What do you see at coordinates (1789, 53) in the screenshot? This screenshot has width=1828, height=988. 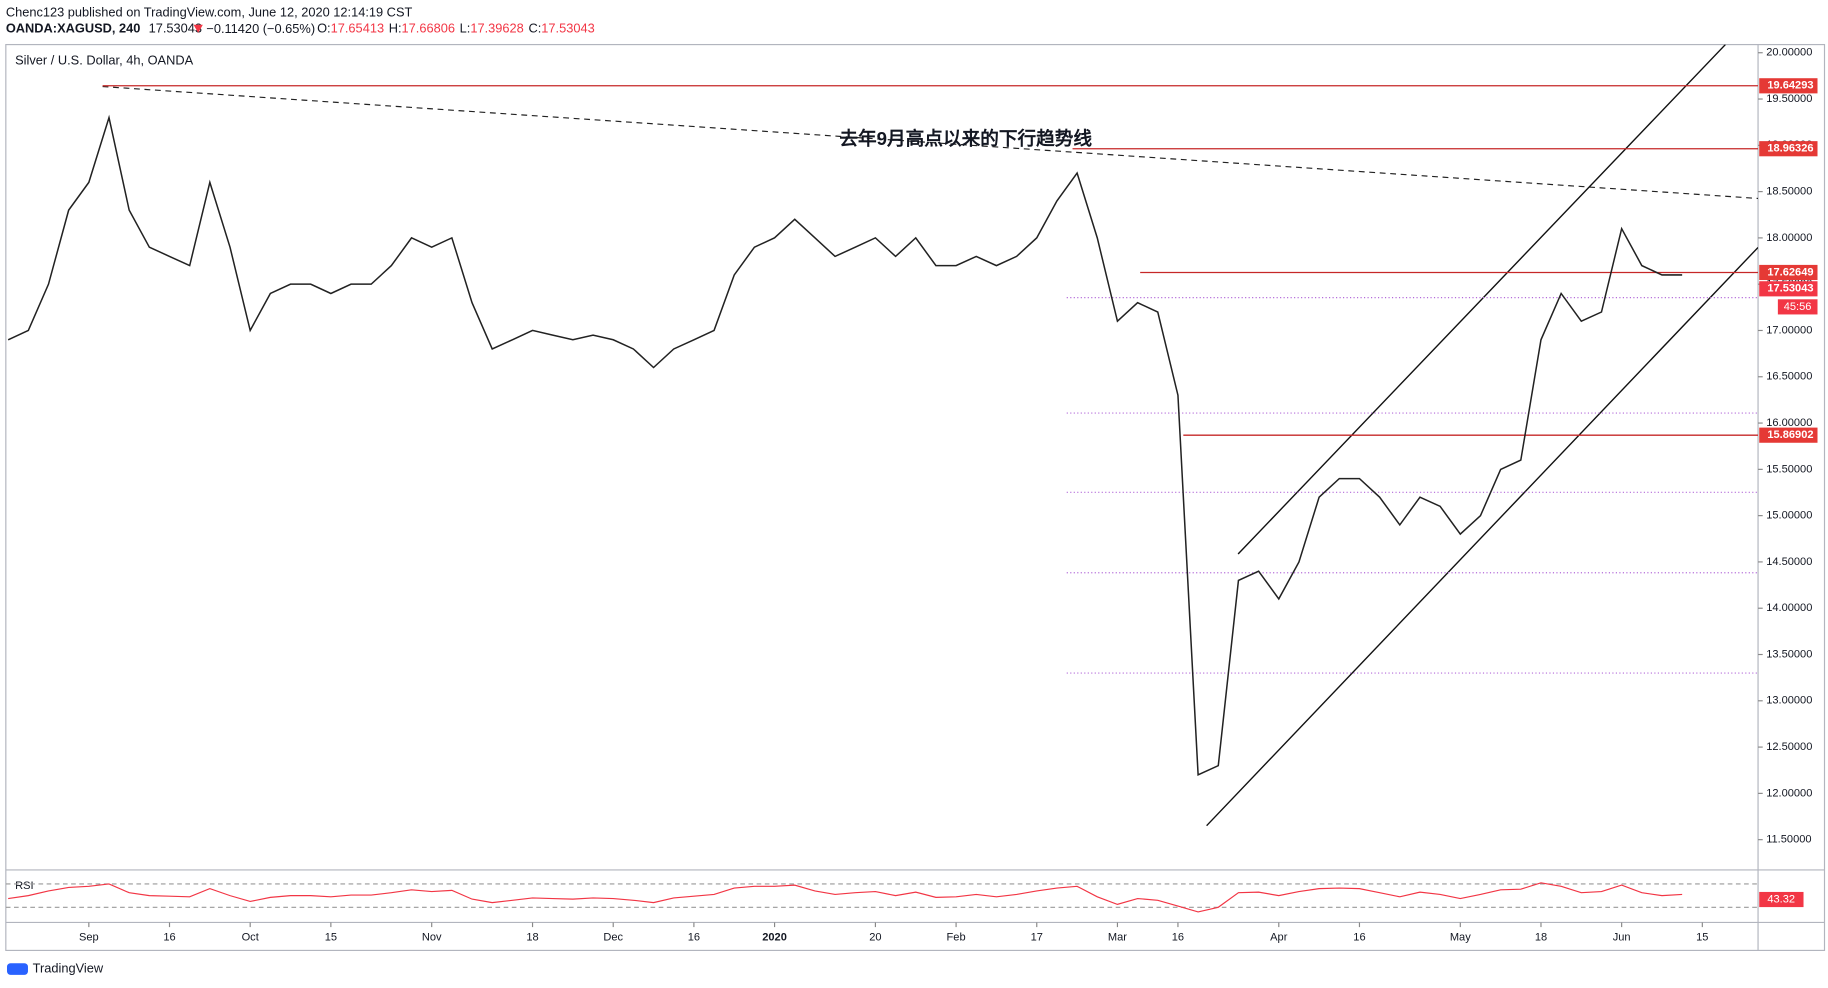 I see `y-tick-label: 20.00000` at bounding box center [1789, 53].